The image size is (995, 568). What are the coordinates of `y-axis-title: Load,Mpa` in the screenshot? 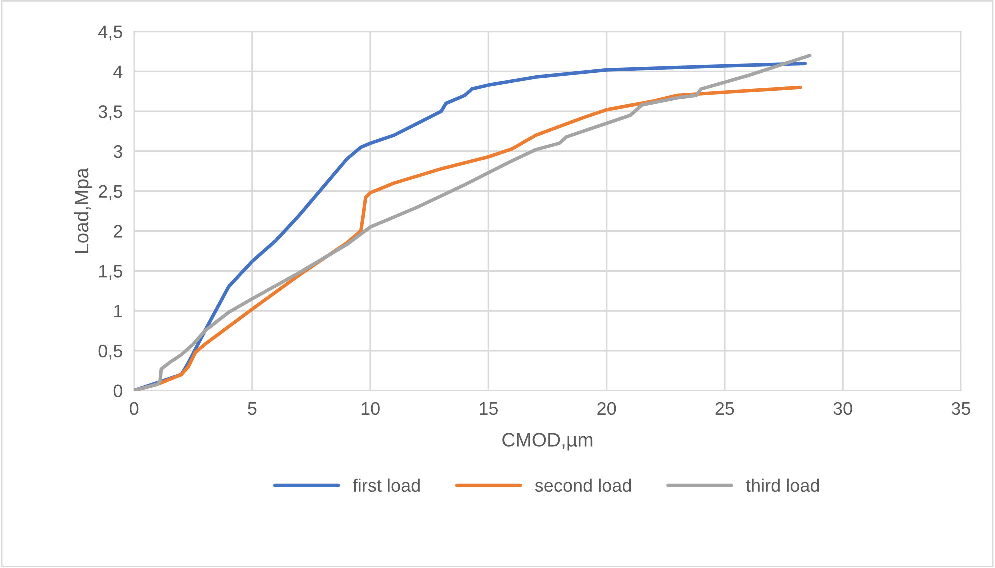 It's located at (83, 210).